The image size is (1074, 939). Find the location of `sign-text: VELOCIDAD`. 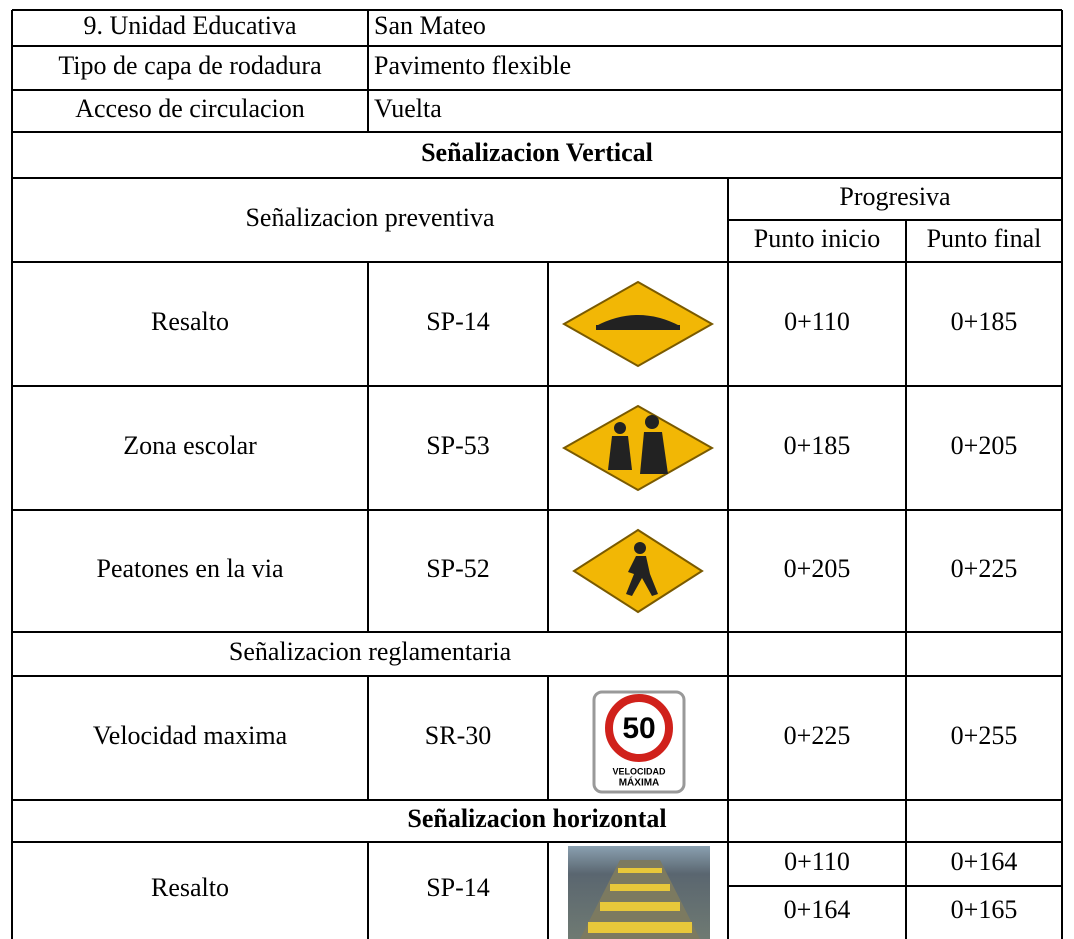

sign-text: VELOCIDAD is located at coordinates (639, 771).